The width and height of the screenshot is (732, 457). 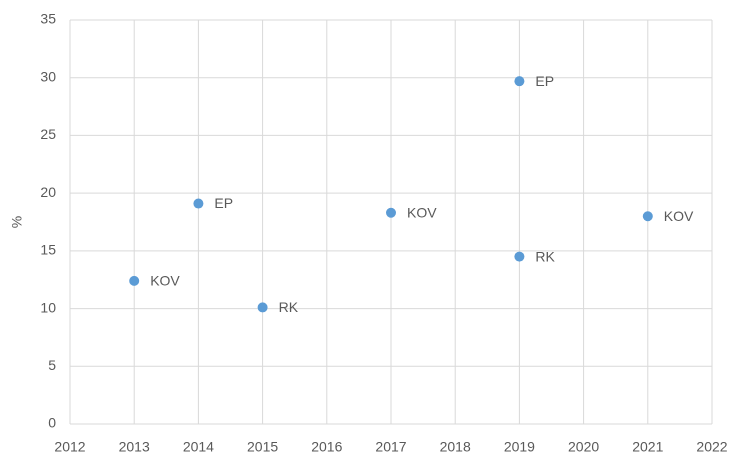 What do you see at coordinates (52, 423) in the screenshot?
I see `y-tick-label: 0` at bounding box center [52, 423].